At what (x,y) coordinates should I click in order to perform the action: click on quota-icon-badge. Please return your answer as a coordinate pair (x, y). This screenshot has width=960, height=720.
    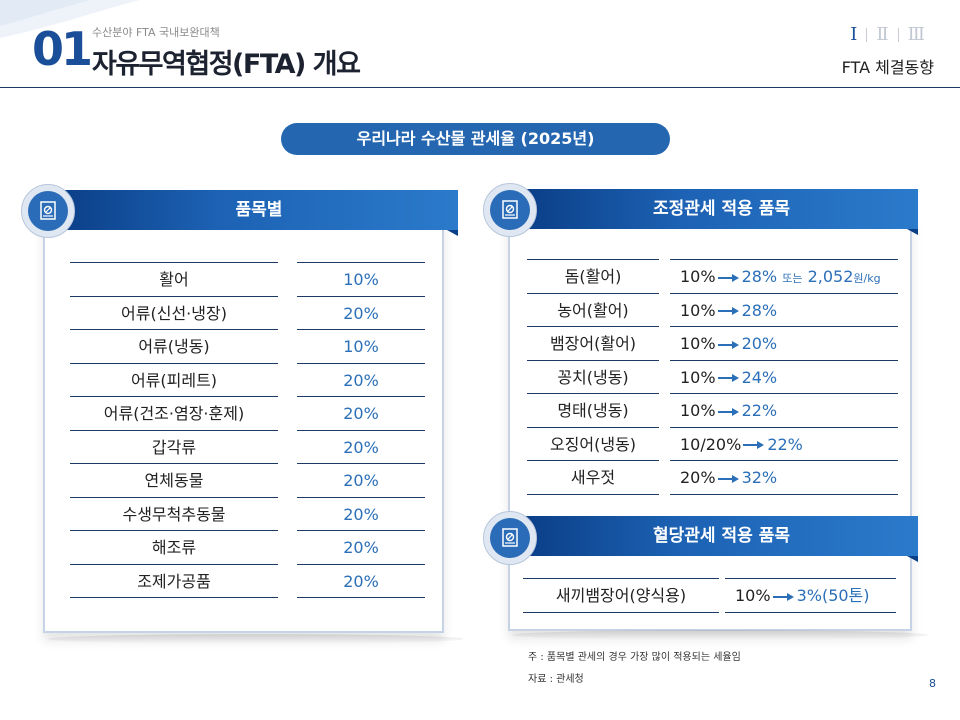
    Looking at the image, I should click on (510, 538).